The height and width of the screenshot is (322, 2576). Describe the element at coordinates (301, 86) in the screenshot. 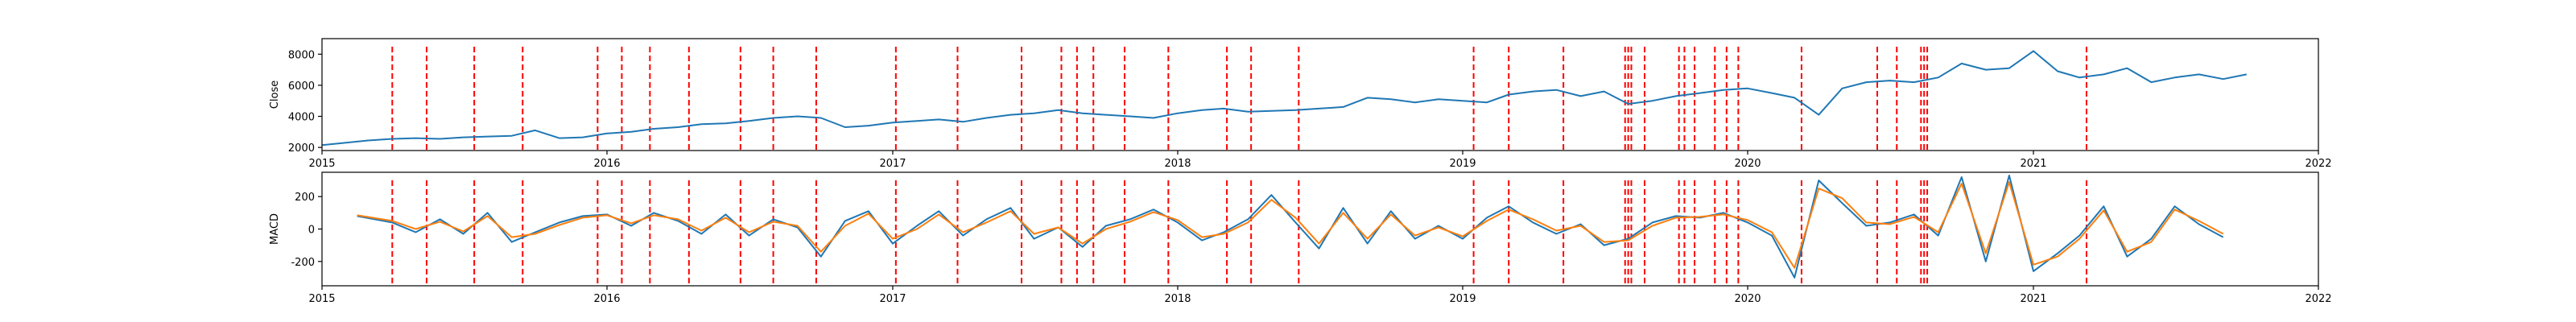

I see `y-tick-label: 6000` at that location.